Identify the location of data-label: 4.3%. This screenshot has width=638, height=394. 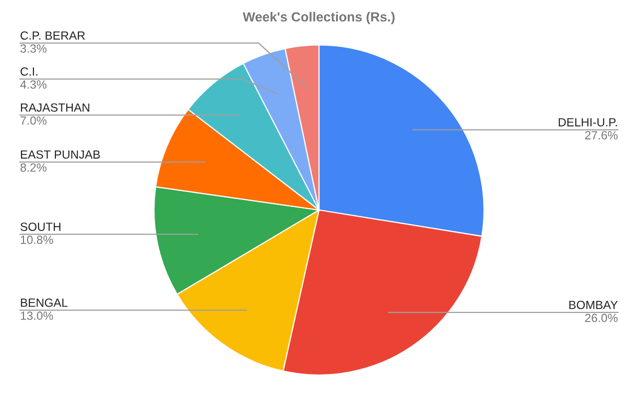
(33, 84).